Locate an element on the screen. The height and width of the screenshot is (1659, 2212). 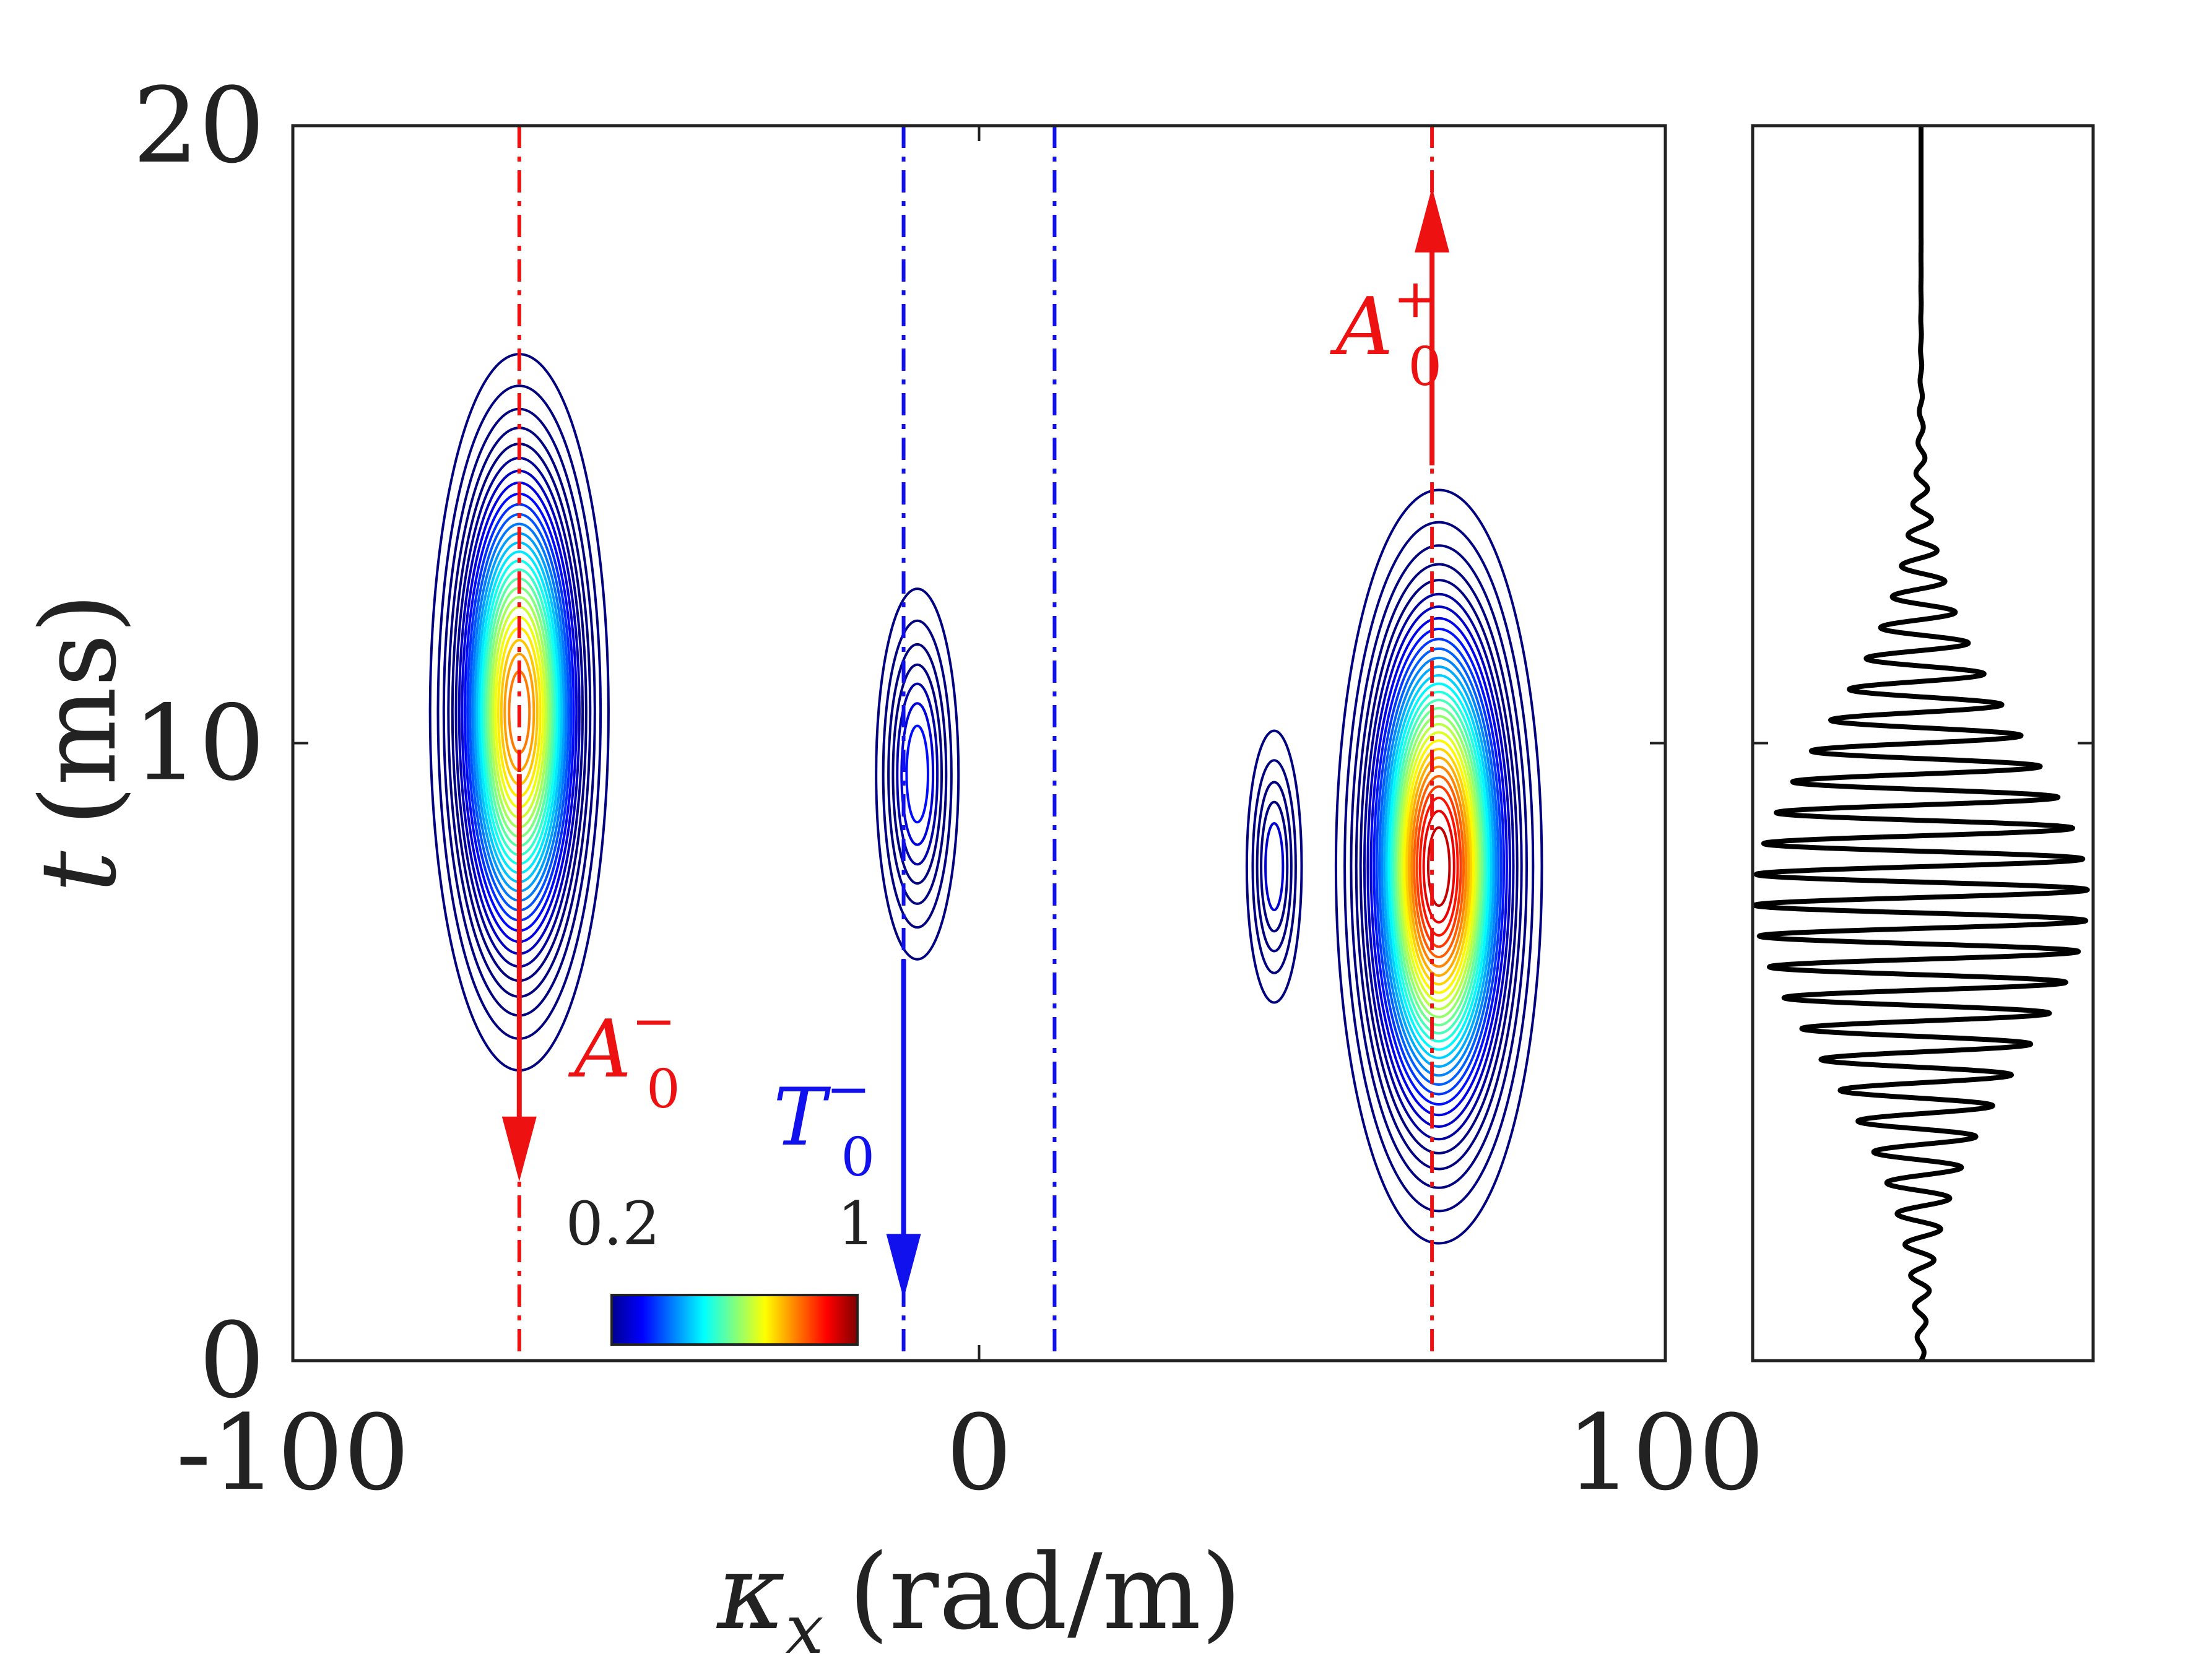
T0-minus-line-label: T− 0 is located at coordinates (824, 1124).